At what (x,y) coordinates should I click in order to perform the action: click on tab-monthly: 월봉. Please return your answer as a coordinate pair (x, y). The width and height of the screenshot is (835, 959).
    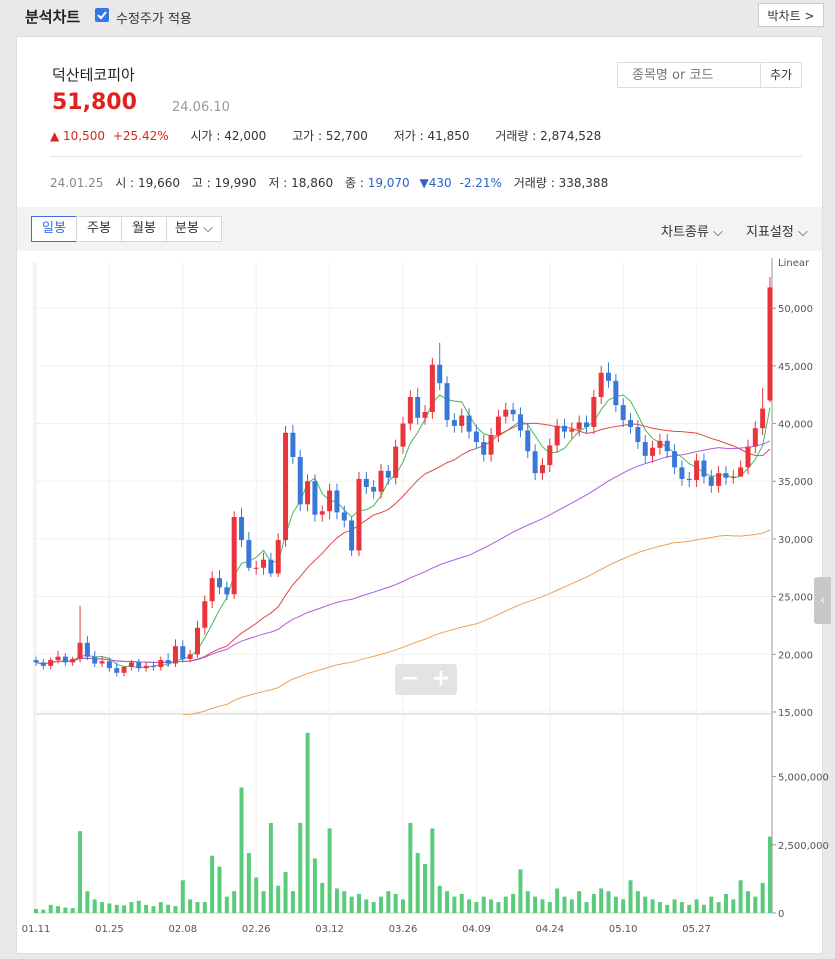
    Looking at the image, I should click on (144, 229).